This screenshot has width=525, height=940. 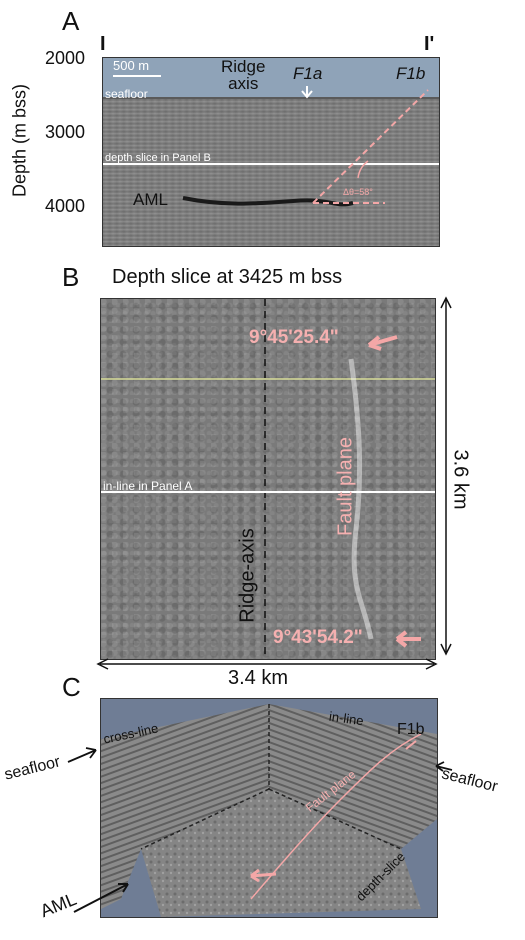 What do you see at coordinates (361, 499) in the screenshot?
I see `fault-trace` at bounding box center [361, 499].